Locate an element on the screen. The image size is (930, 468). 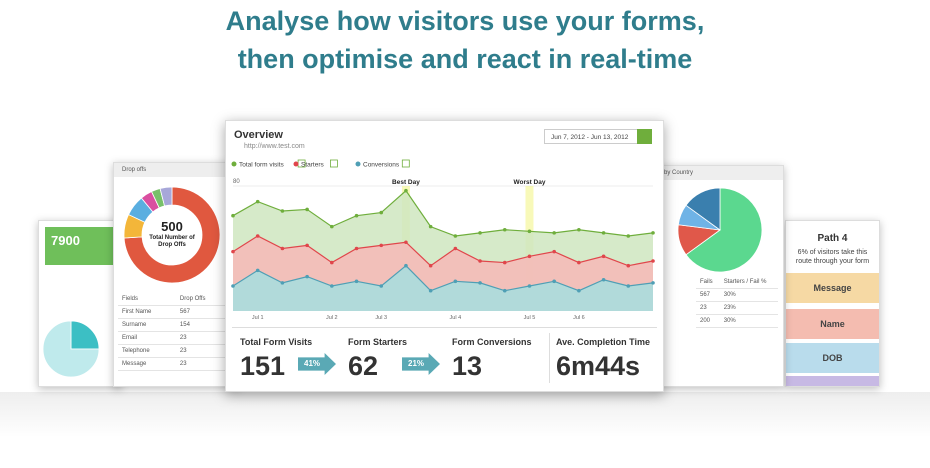
table-row: Email 23 is located at coordinates (173, 338).